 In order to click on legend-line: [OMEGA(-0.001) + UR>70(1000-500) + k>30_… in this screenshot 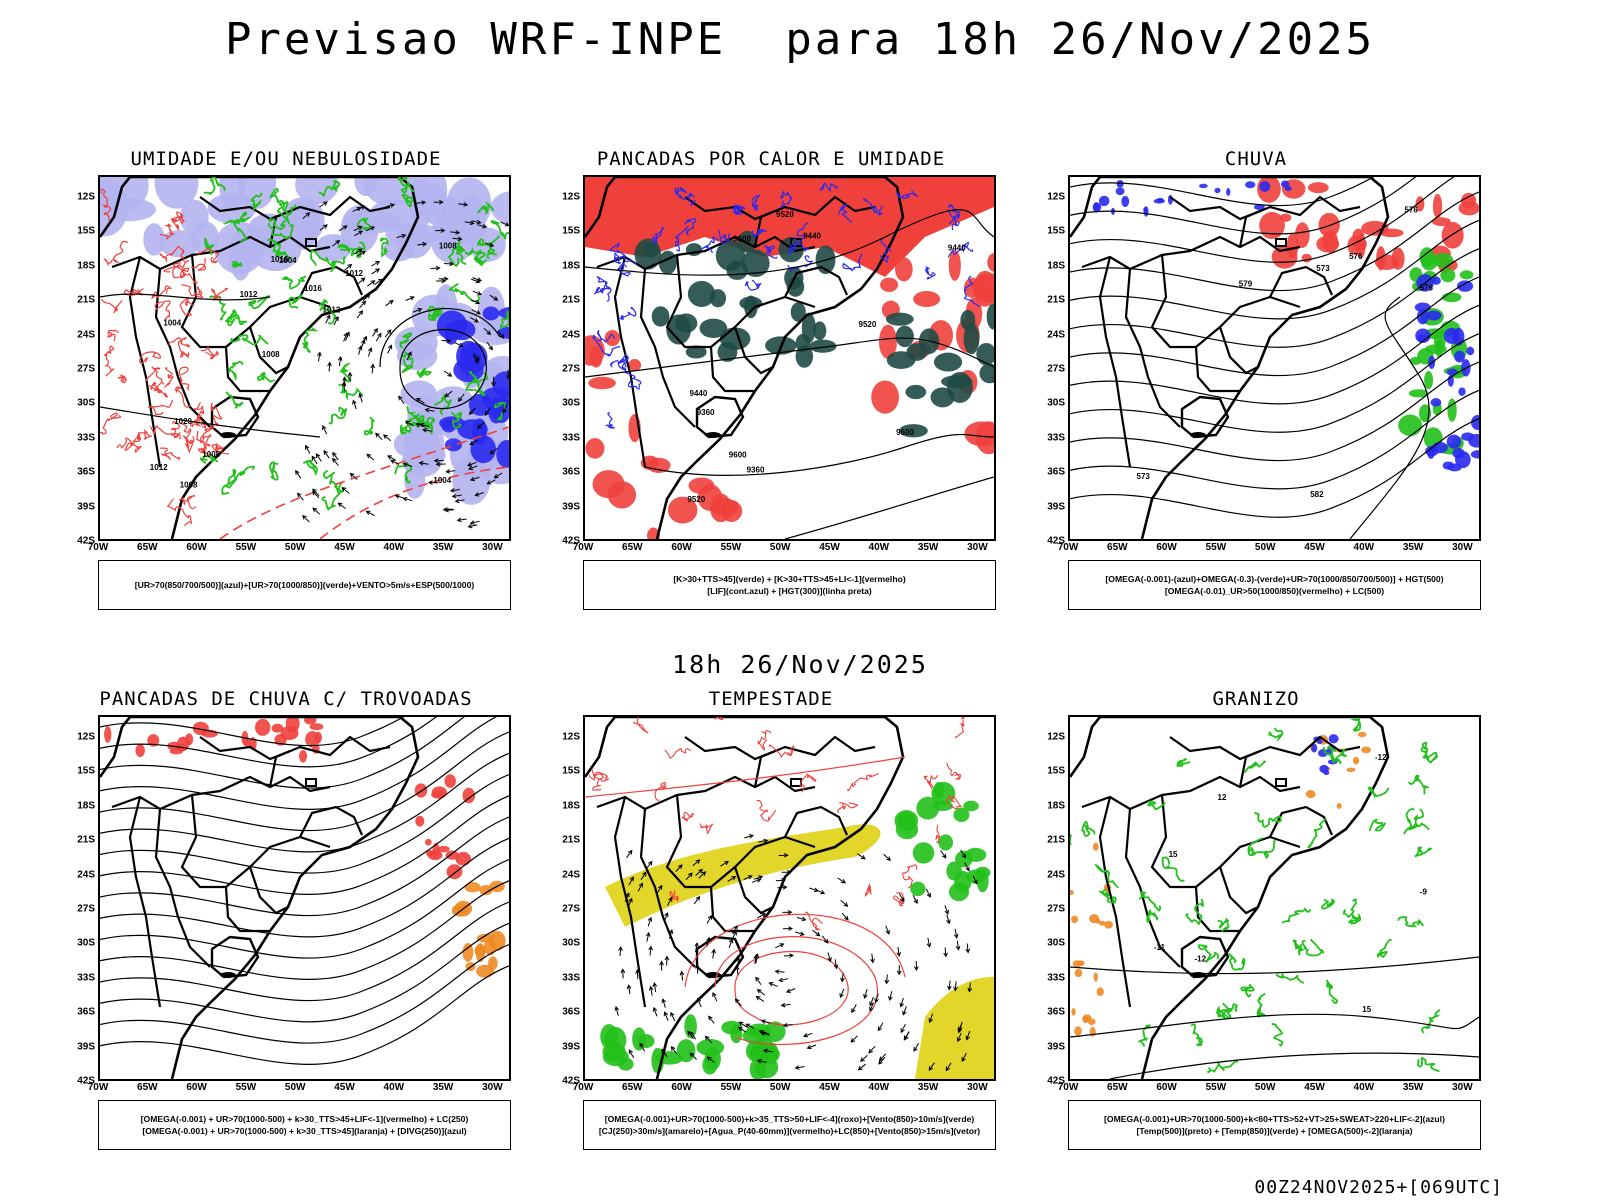, I will do `click(304, 1131)`.